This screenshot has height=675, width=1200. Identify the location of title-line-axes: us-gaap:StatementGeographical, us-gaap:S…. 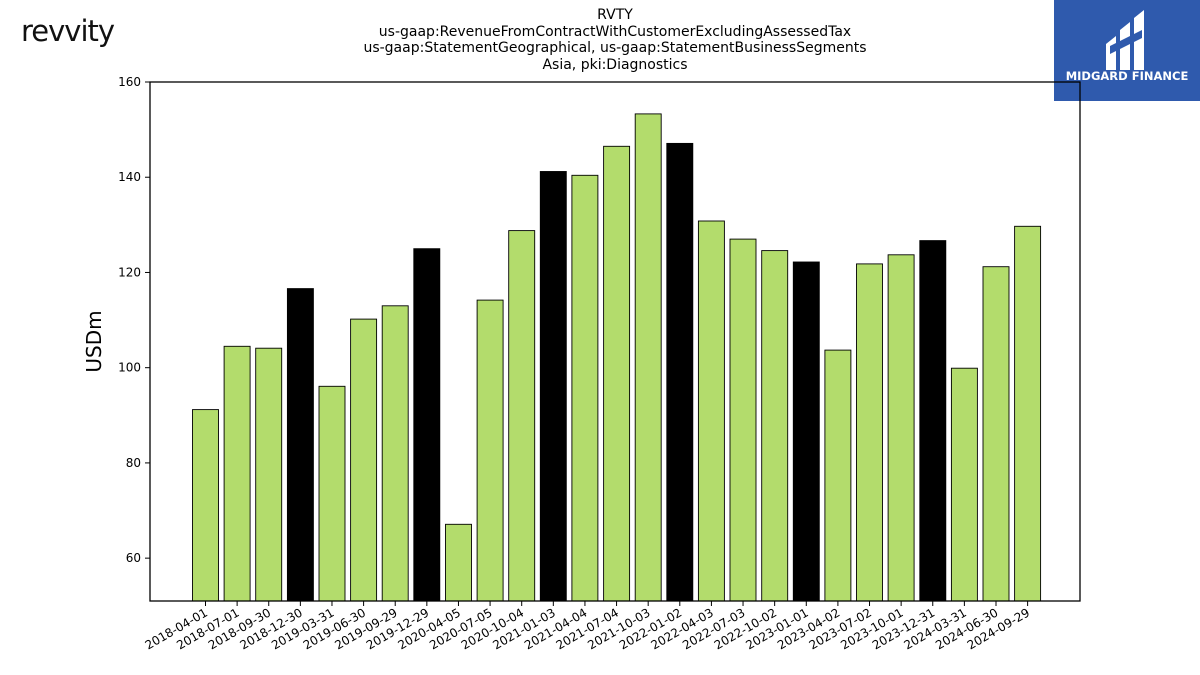
(615, 48).